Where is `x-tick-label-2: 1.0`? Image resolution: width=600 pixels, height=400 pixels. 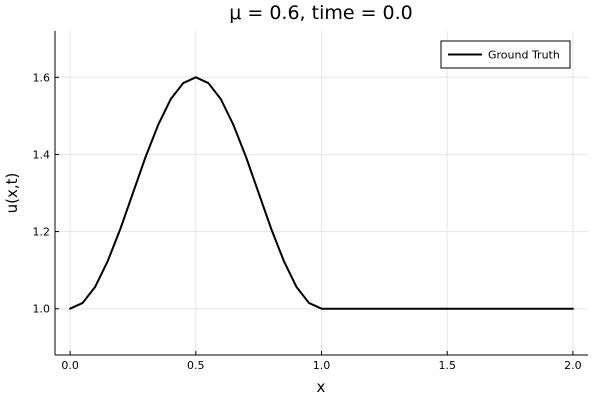
x-tick-label-2: 1.0 is located at coordinates (322, 365).